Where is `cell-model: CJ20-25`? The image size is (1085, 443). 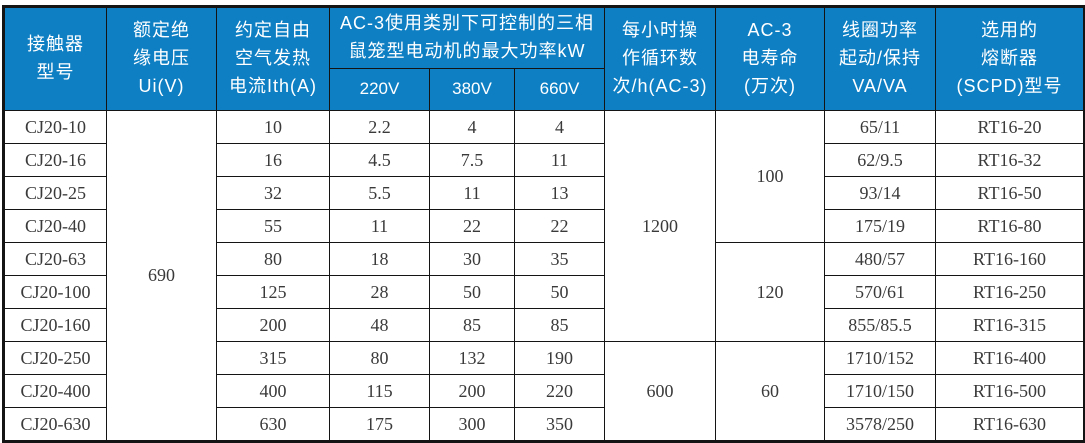 cell-model: CJ20-25 is located at coordinates (55, 193).